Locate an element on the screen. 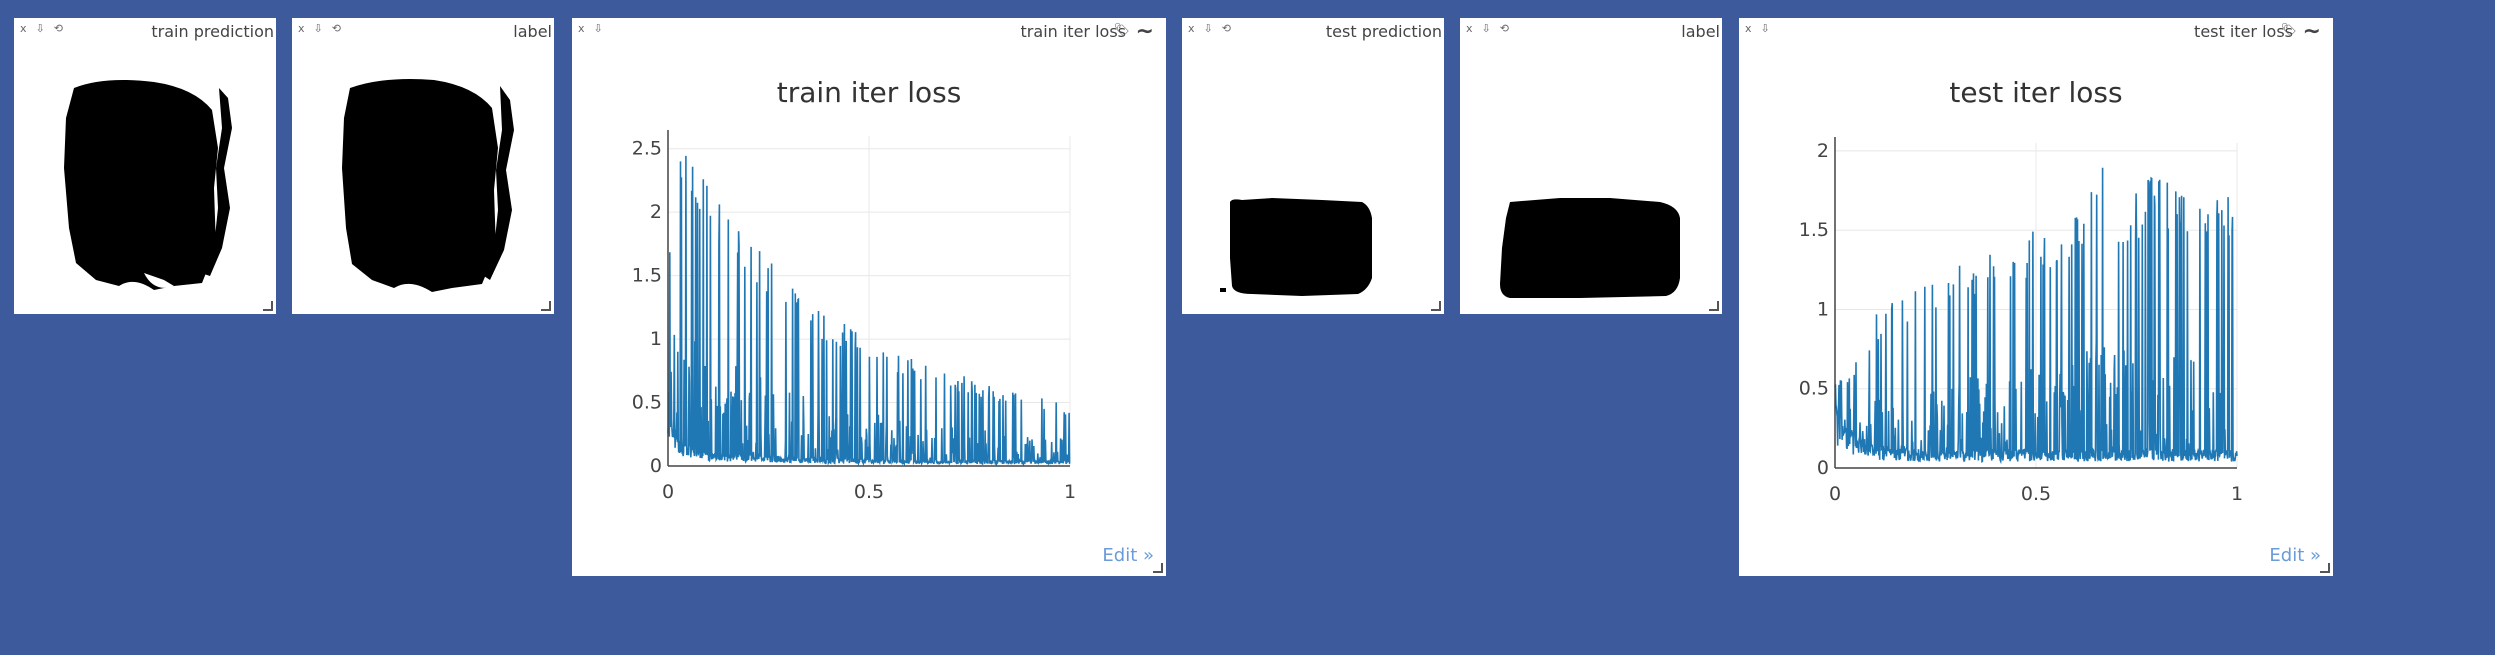 Image resolution: width=2495 pixels, height=655 pixels. pane-title: train iter loss is located at coordinates (1073, 31).